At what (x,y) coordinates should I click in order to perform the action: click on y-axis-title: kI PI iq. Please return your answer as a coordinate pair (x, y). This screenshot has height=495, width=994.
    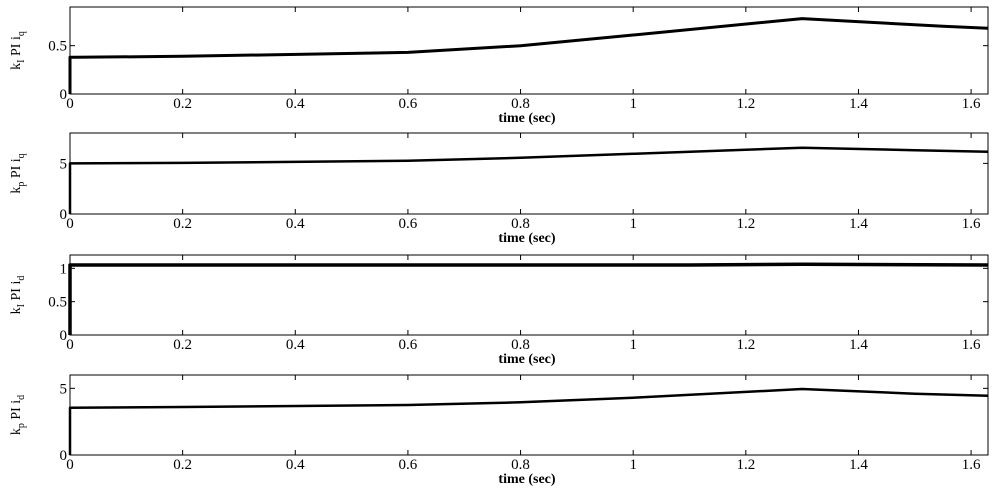
    Looking at the image, I should click on (18, 50).